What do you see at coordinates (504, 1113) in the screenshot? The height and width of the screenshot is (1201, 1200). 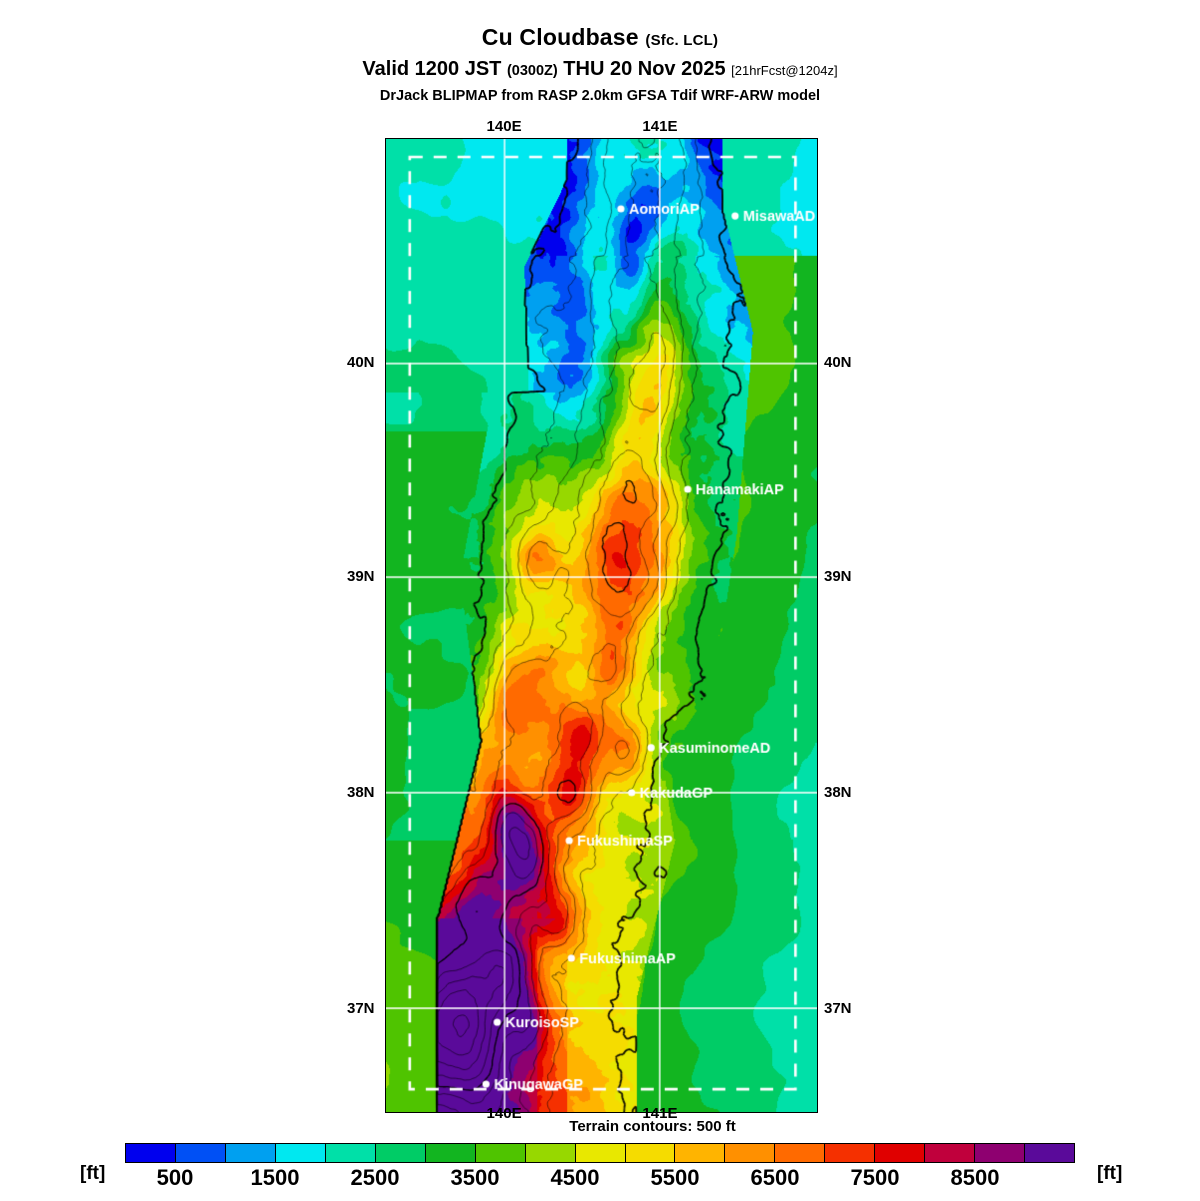 I see `lon-tick-bottom-140E: 140E` at bounding box center [504, 1113].